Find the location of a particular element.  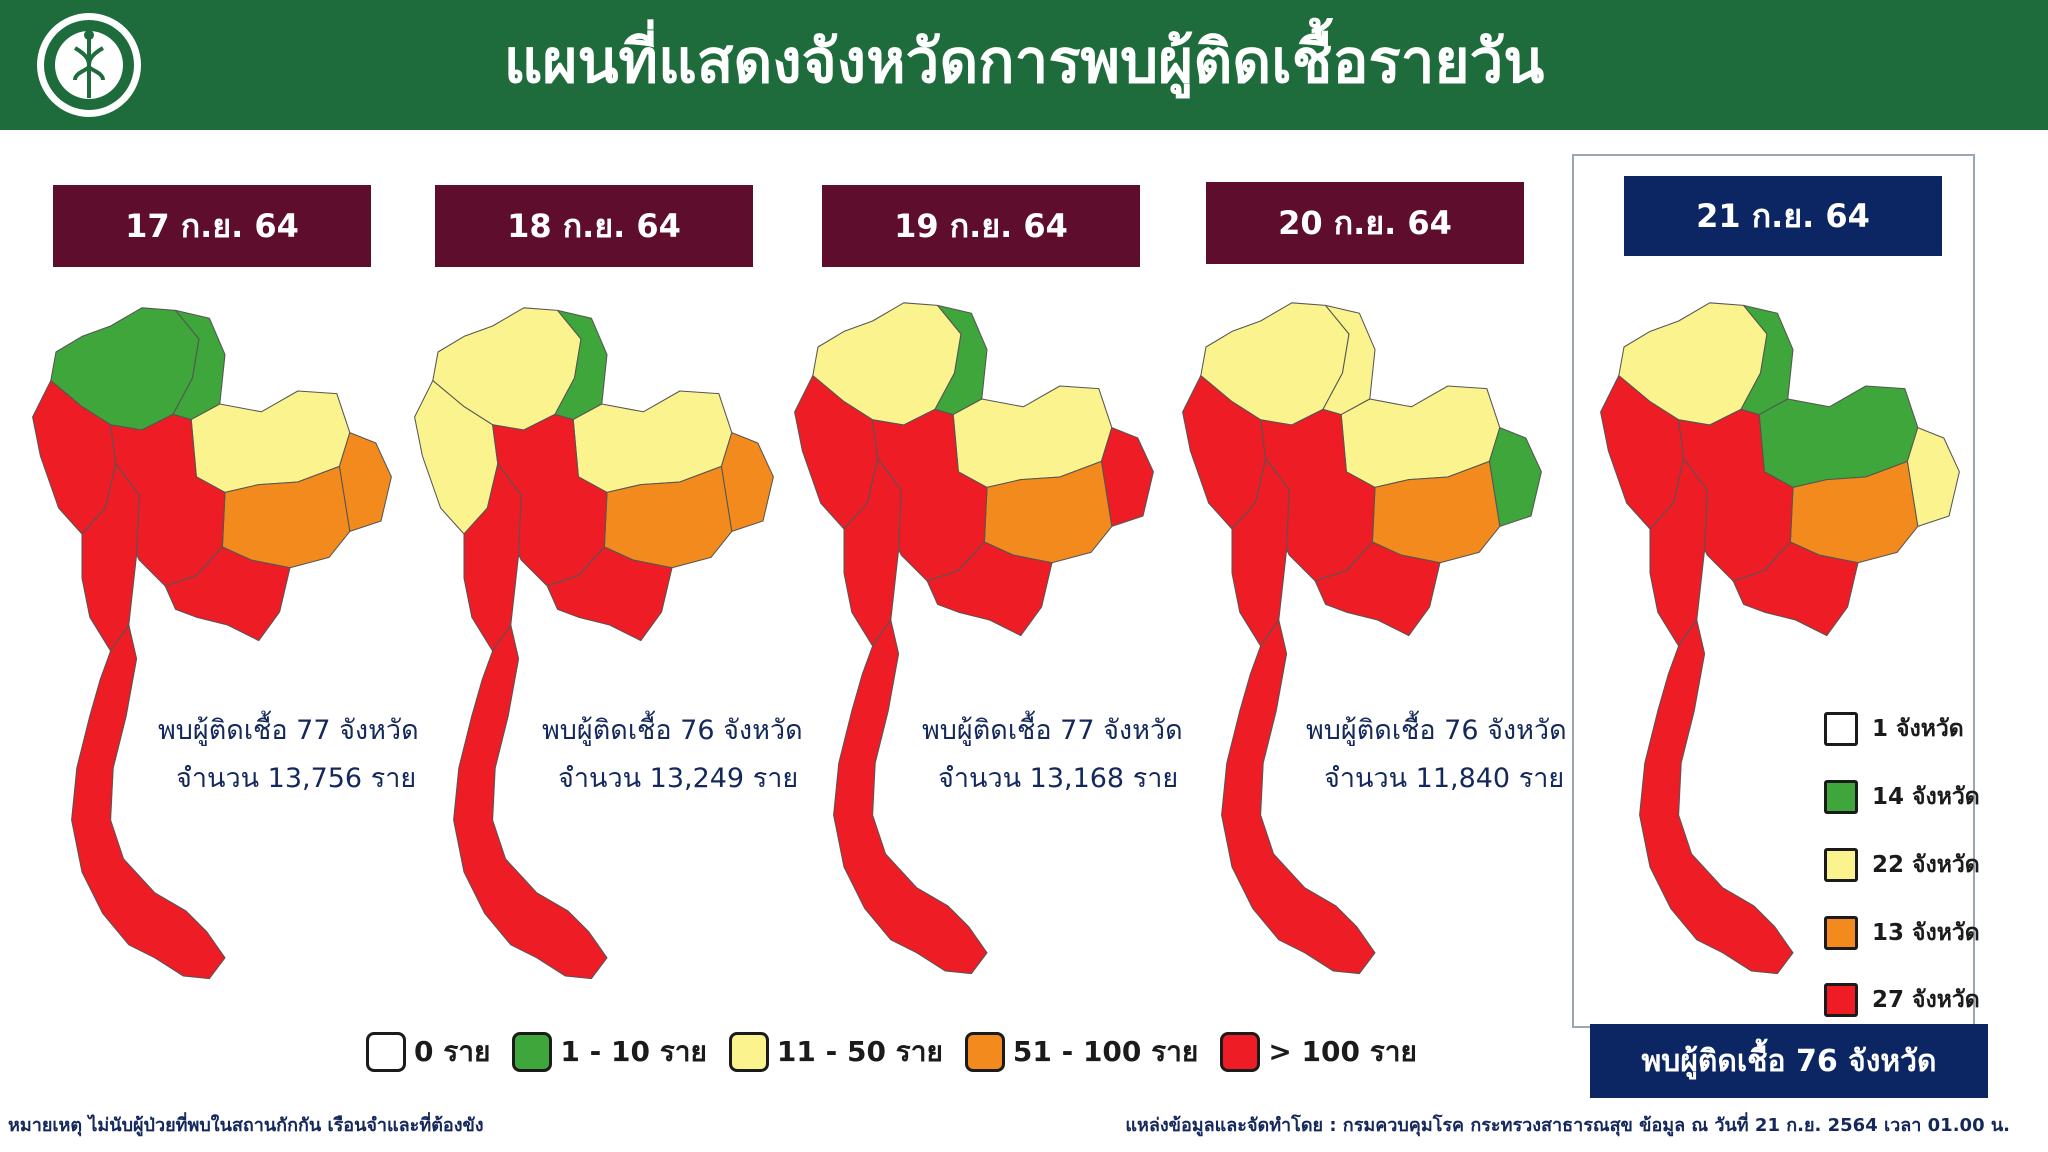

legend-item-51-100: 51 - 100 ราย is located at coordinates (1081, 1052).